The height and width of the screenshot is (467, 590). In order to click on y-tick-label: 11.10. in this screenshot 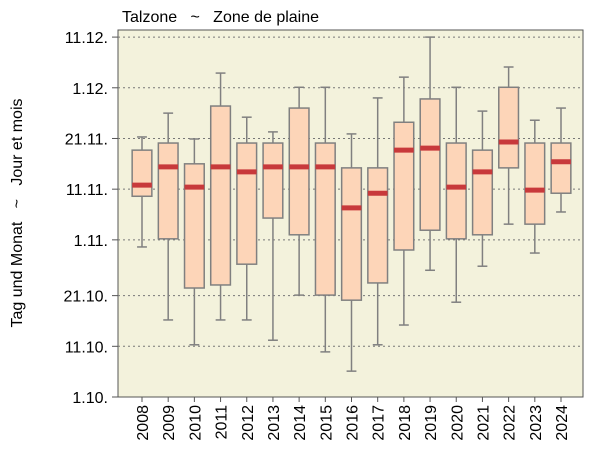, I will do `click(86, 347)`.